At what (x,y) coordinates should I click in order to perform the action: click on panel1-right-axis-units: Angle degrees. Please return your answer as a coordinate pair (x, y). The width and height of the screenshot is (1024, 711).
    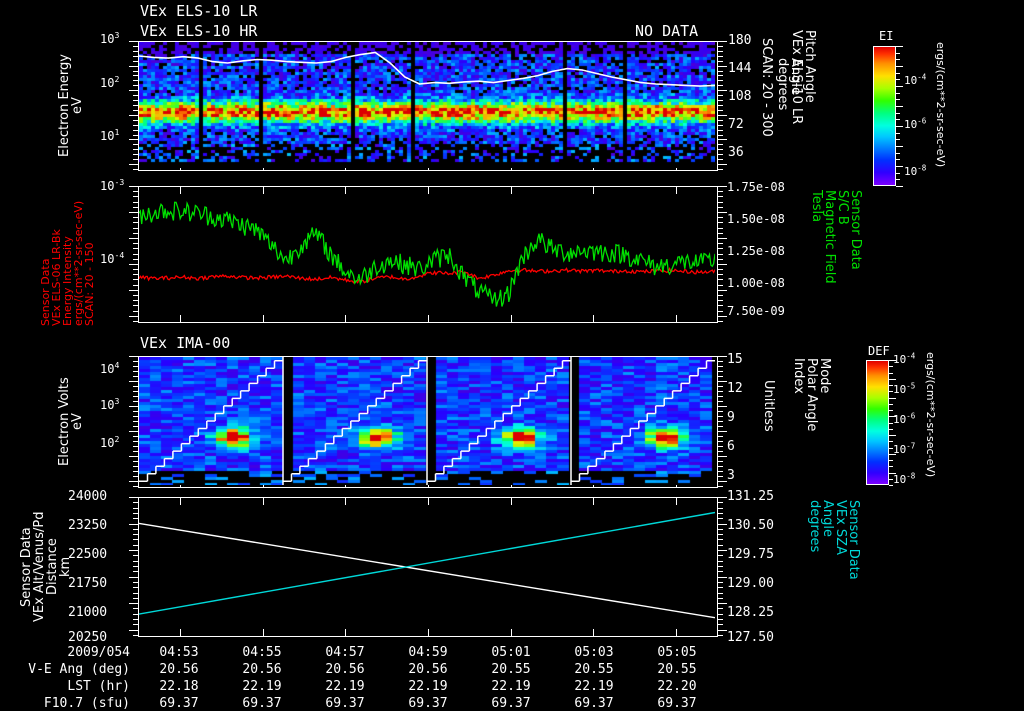
    Looking at the image, I should click on (789, 84).